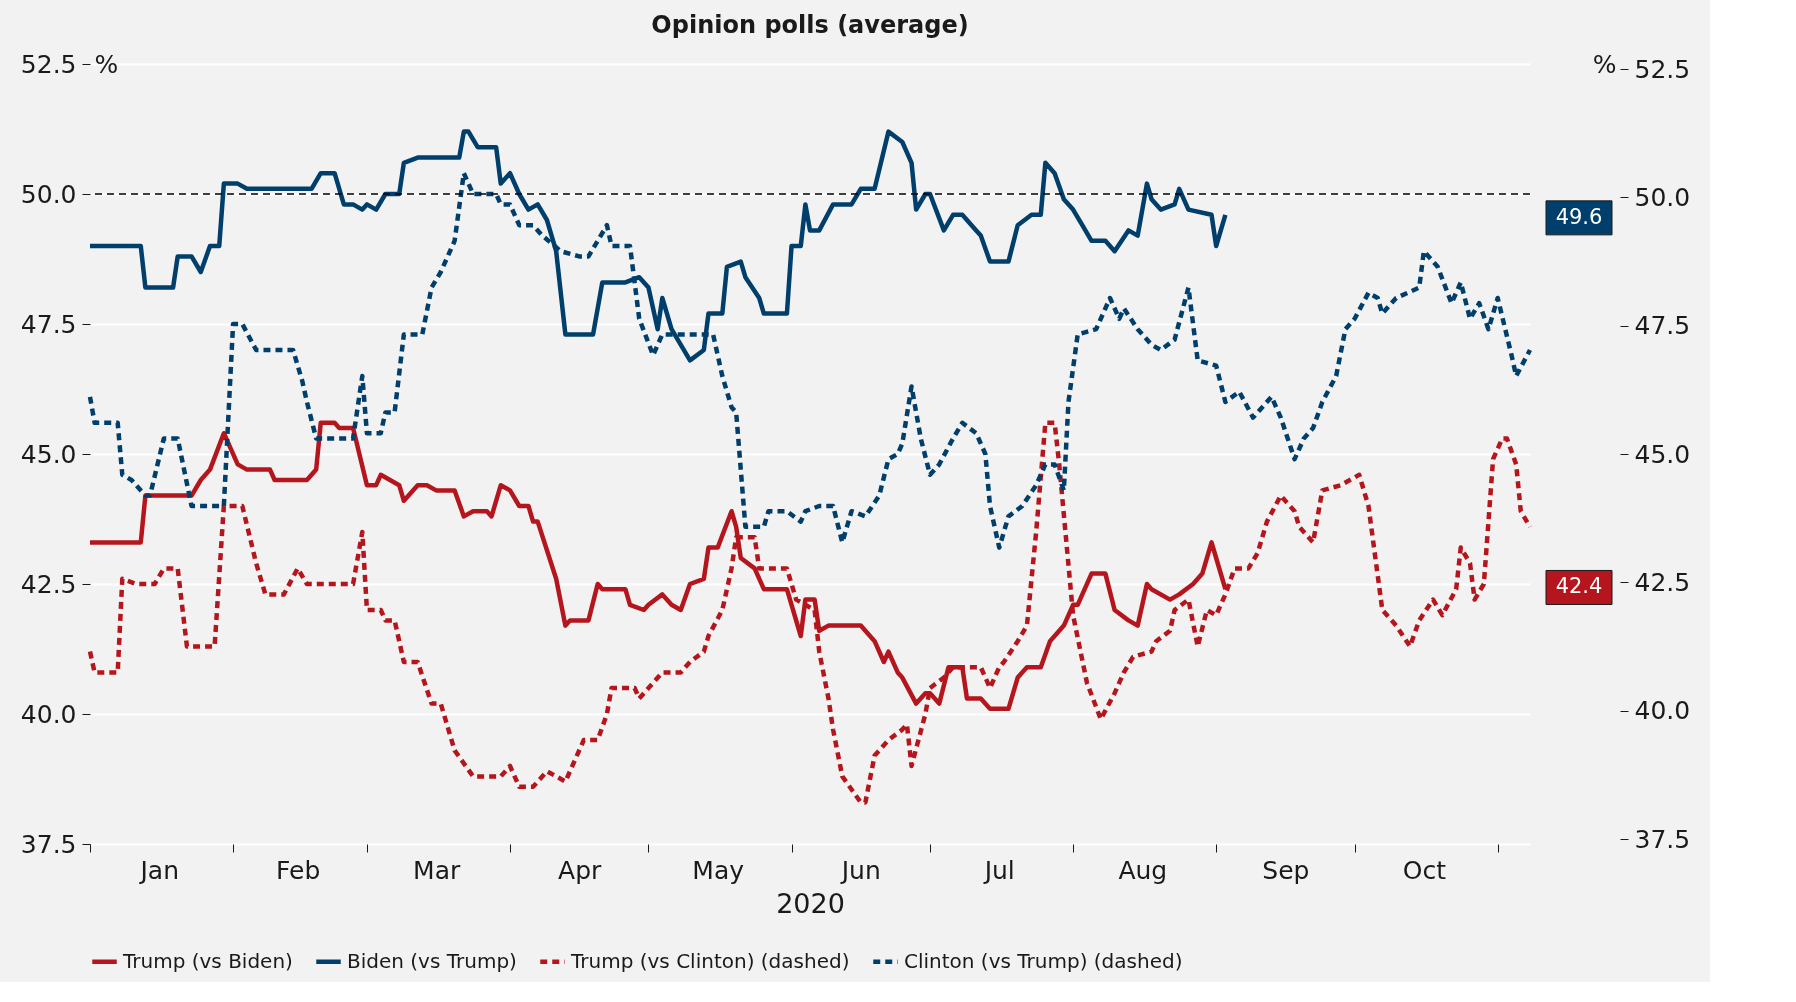 The image size is (1796, 1002). Describe the element at coordinates (48, 584) in the screenshot. I see `y-tick-label: 42.5` at that location.